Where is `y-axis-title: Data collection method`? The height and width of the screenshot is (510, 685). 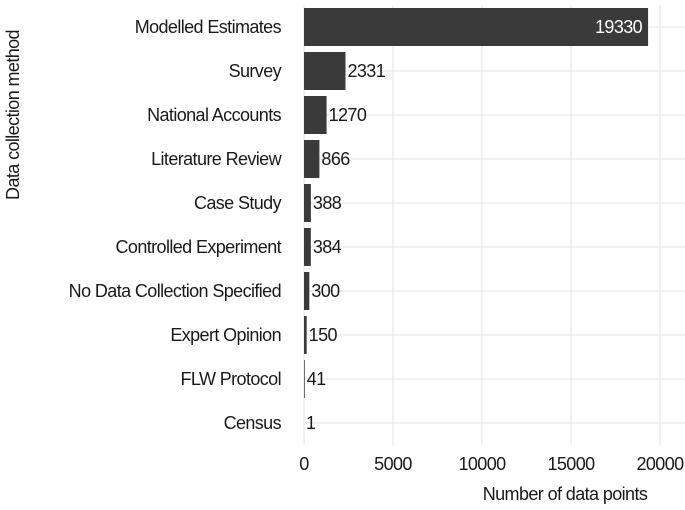 y-axis-title: Data collection method is located at coordinates (13, 115).